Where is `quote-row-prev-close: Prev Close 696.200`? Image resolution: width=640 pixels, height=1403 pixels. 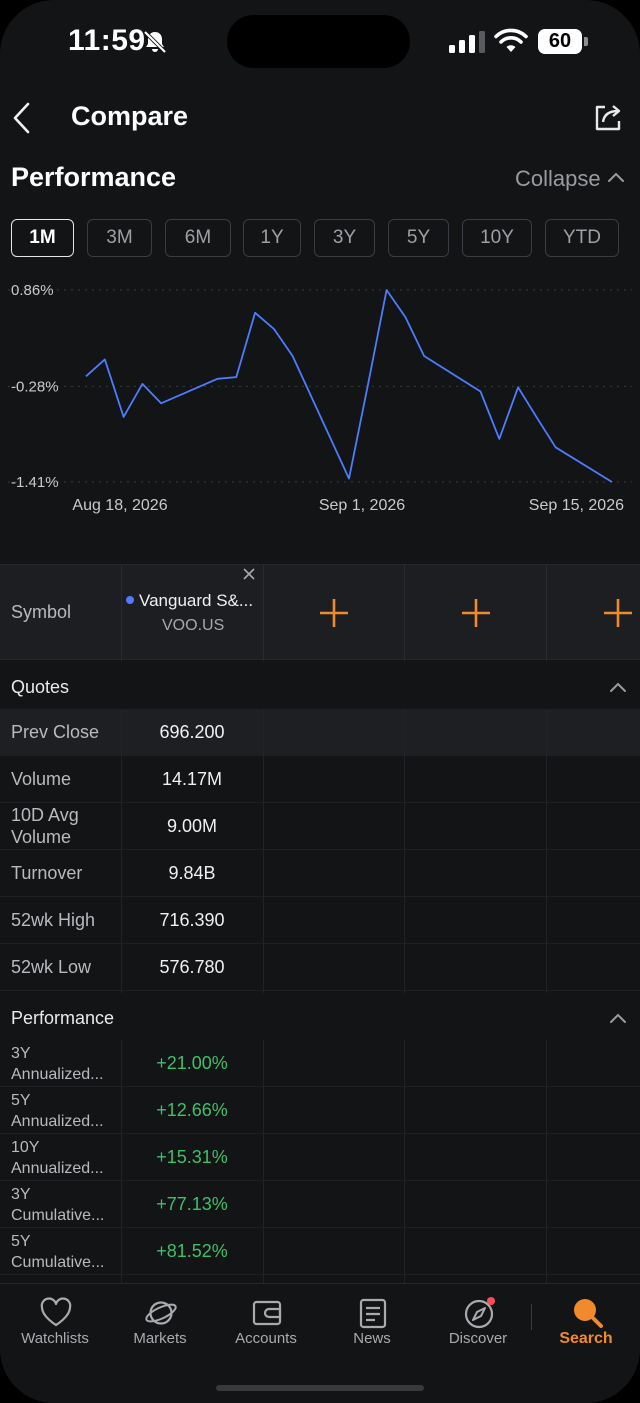 quote-row-prev-close: Prev Close 696.200 is located at coordinates (320, 732).